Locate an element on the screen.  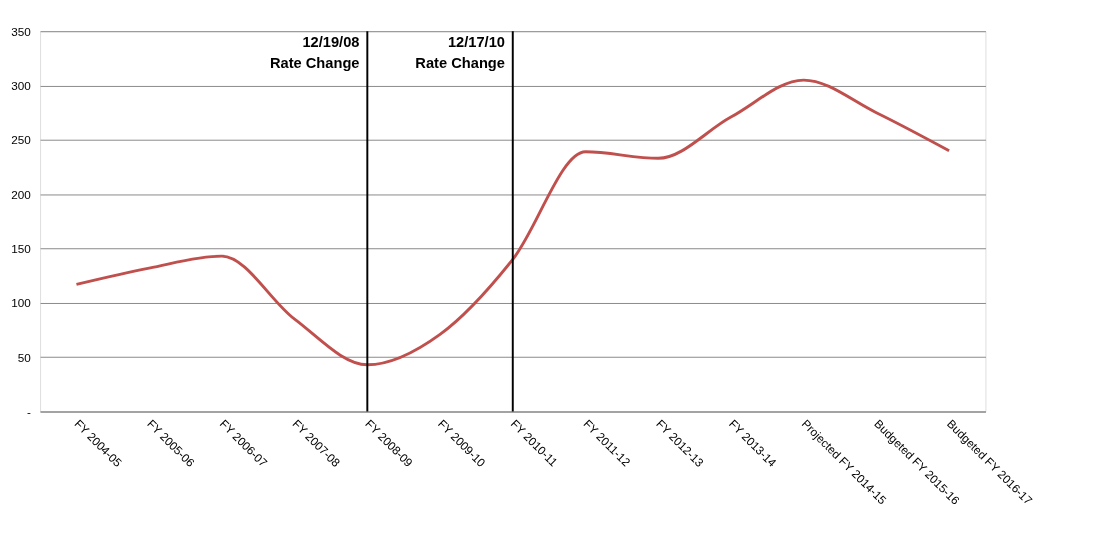
y-tick-label: 150 is located at coordinates (21, 248).